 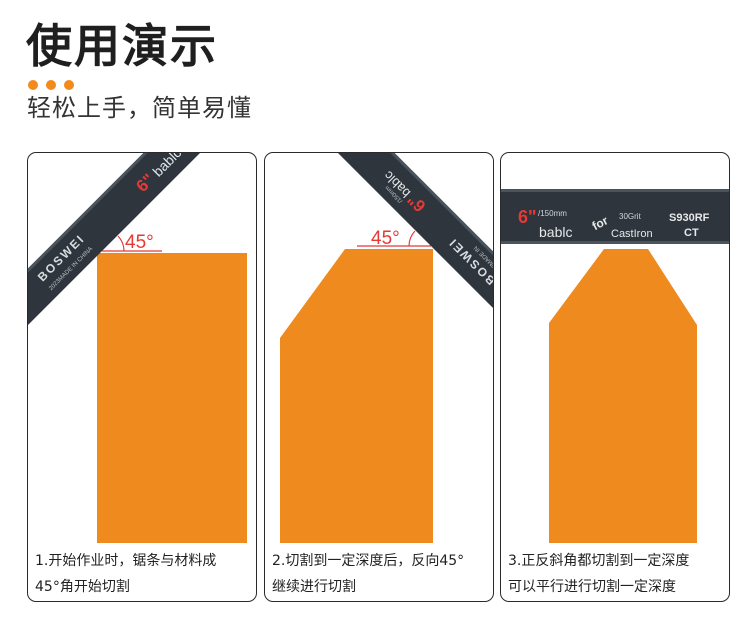 What do you see at coordinates (82, 587) in the screenshot?
I see `caption-line: 45°角开始切割` at bounding box center [82, 587].